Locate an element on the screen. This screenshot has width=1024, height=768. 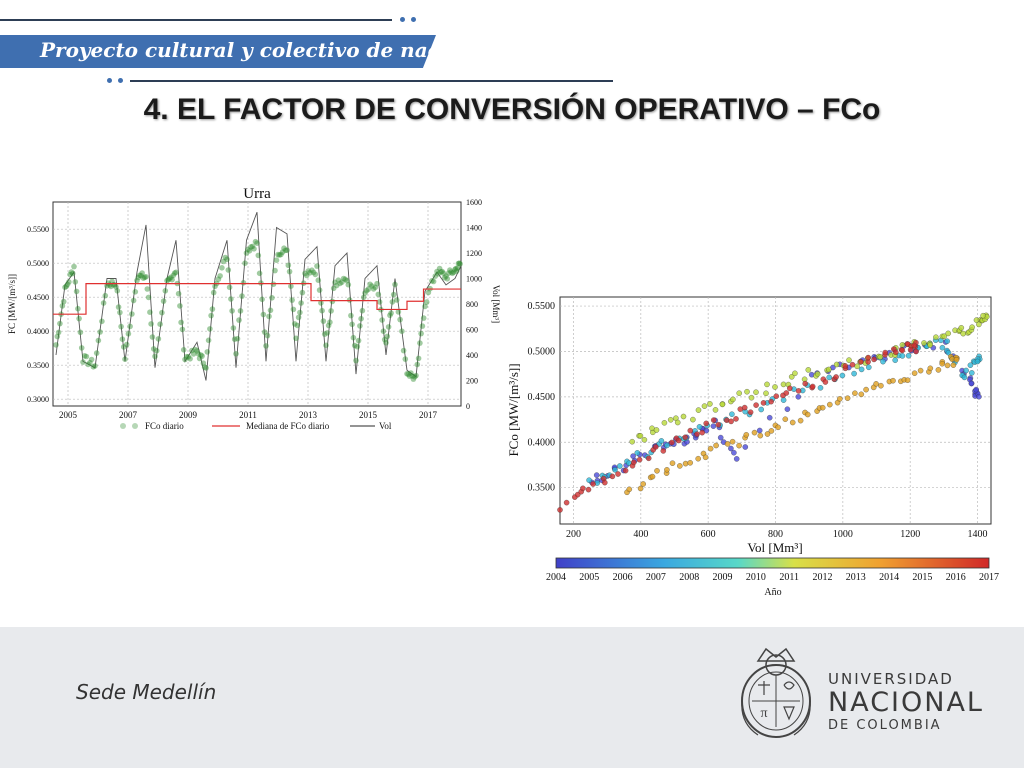
chart1-title: Urra is located at coordinates (257, 194).